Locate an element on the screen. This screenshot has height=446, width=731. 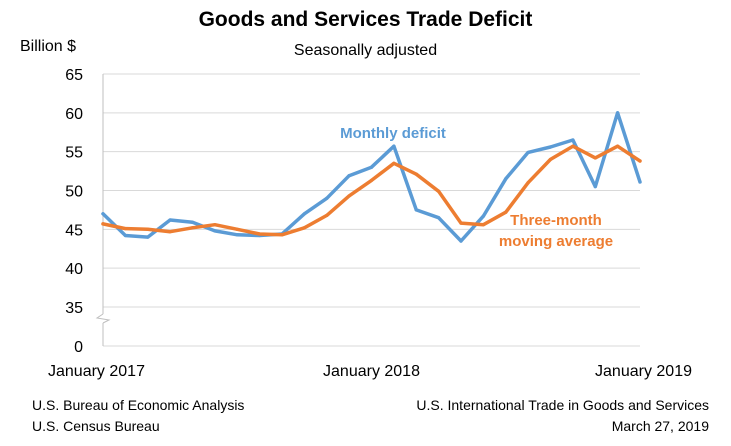
y-tick-60: 60 is located at coordinates (74, 114).